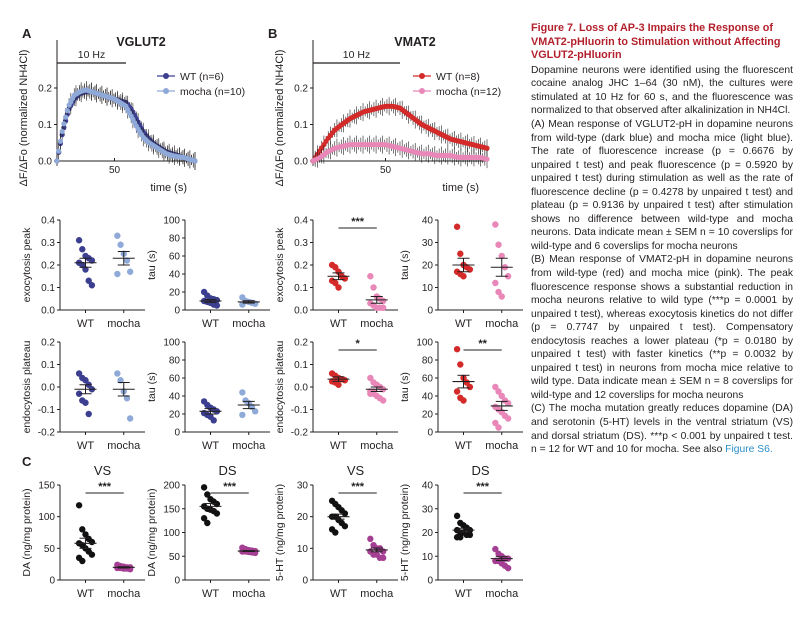 This screenshot has height=637, width=800. I want to click on significance-stars: **, so click(482, 344).